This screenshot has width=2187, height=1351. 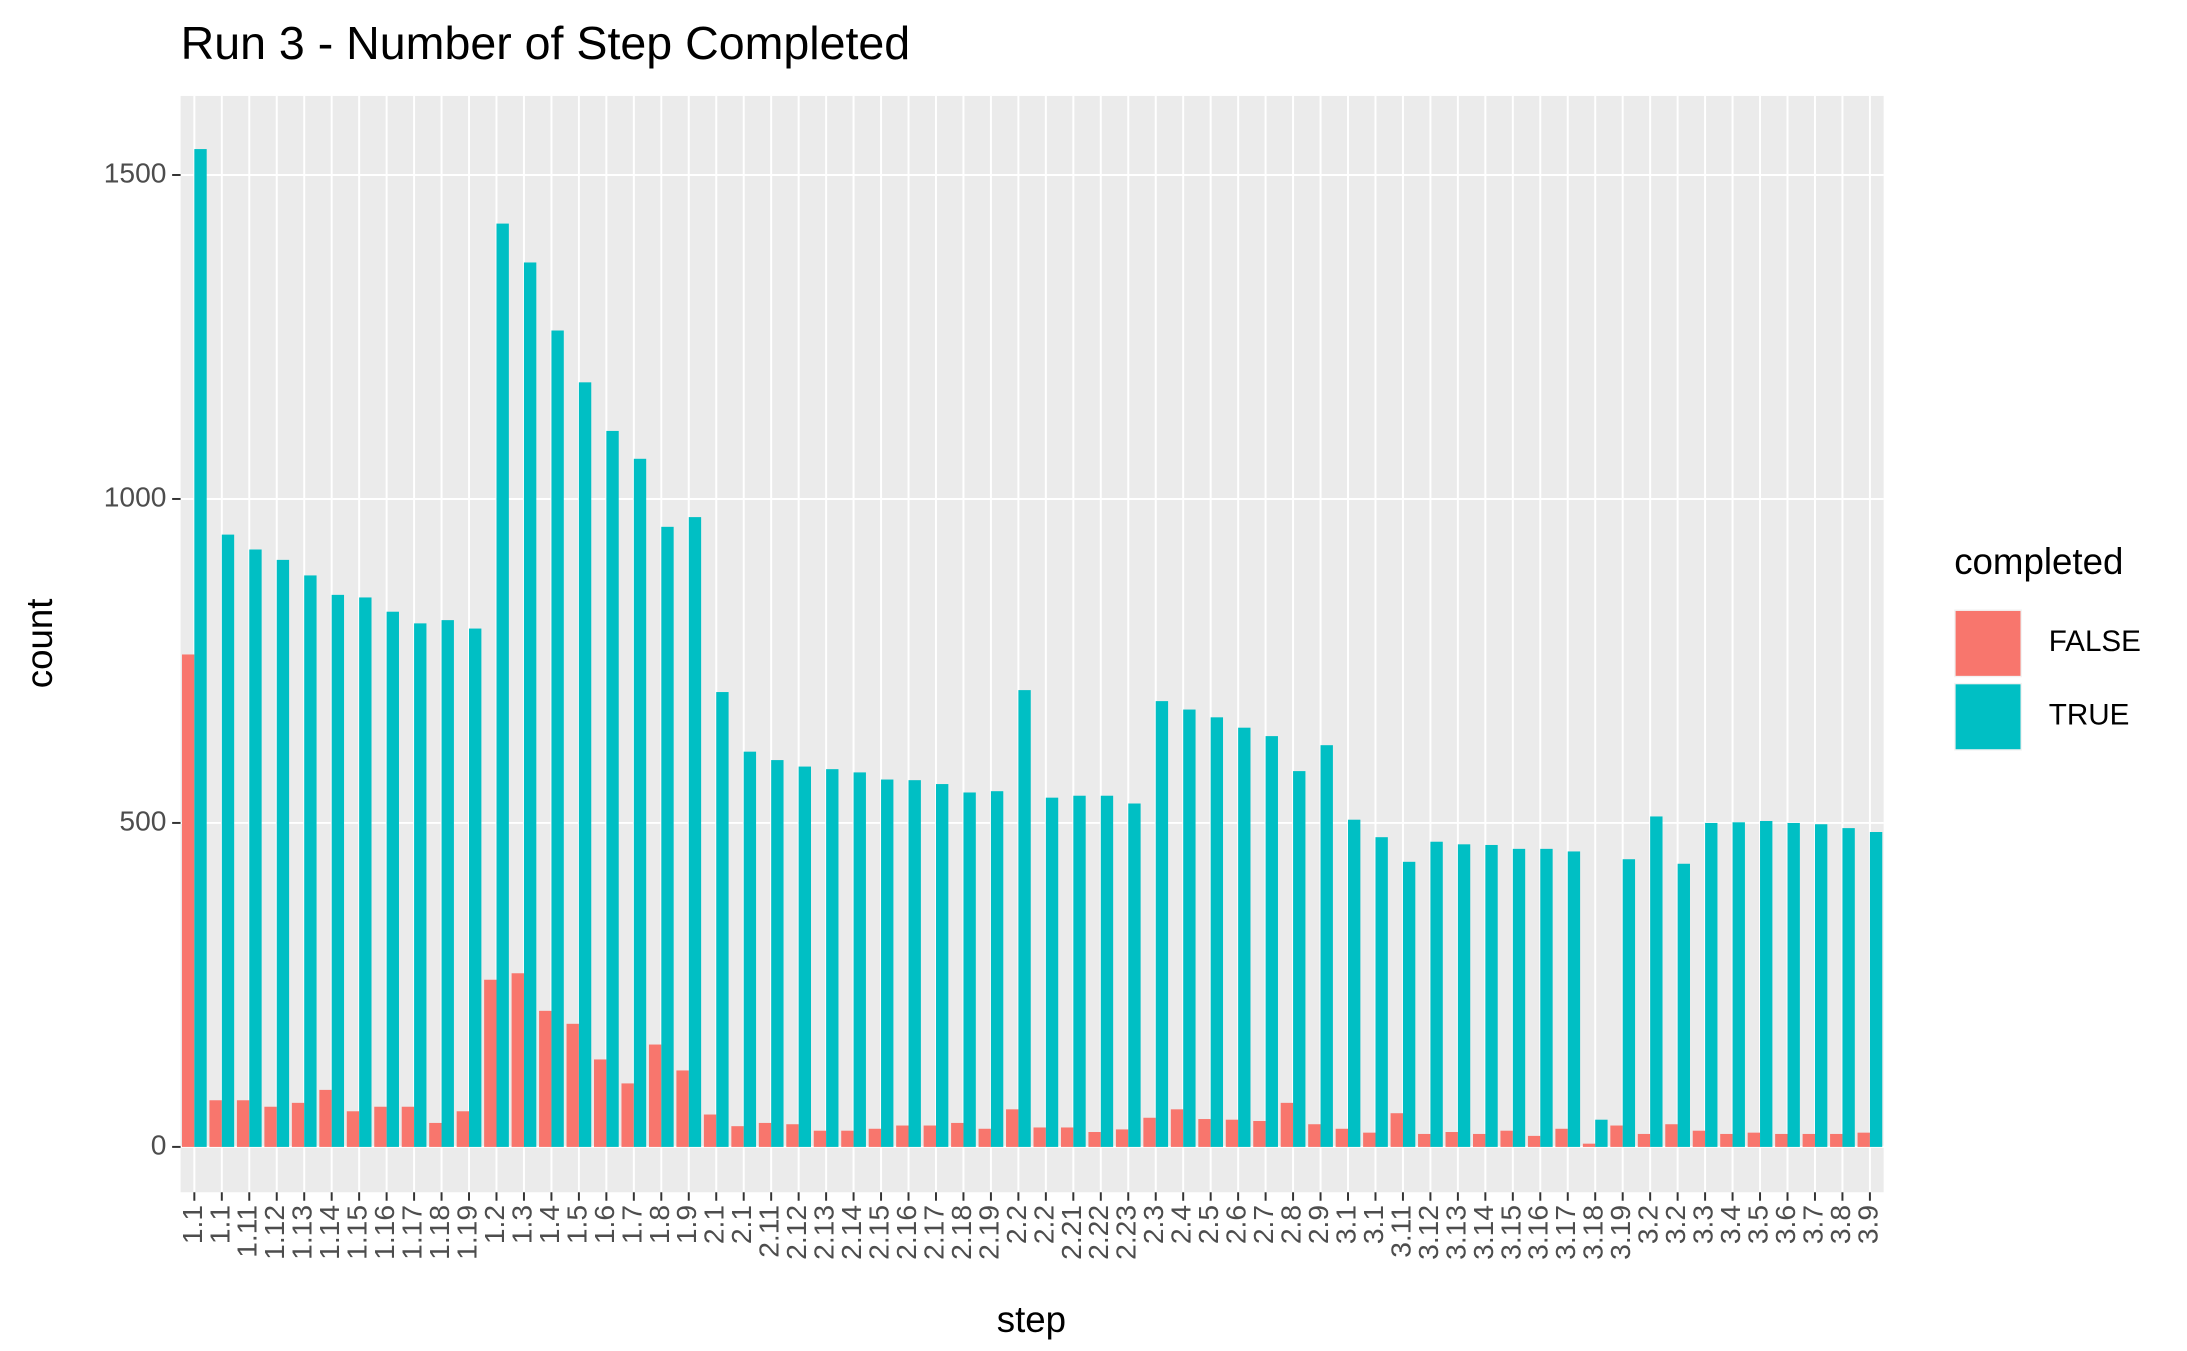 What do you see at coordinates (439, 1232) in the screenshot?
I see `x-tick-label: 1.18` at bounding box center [439, 1232].